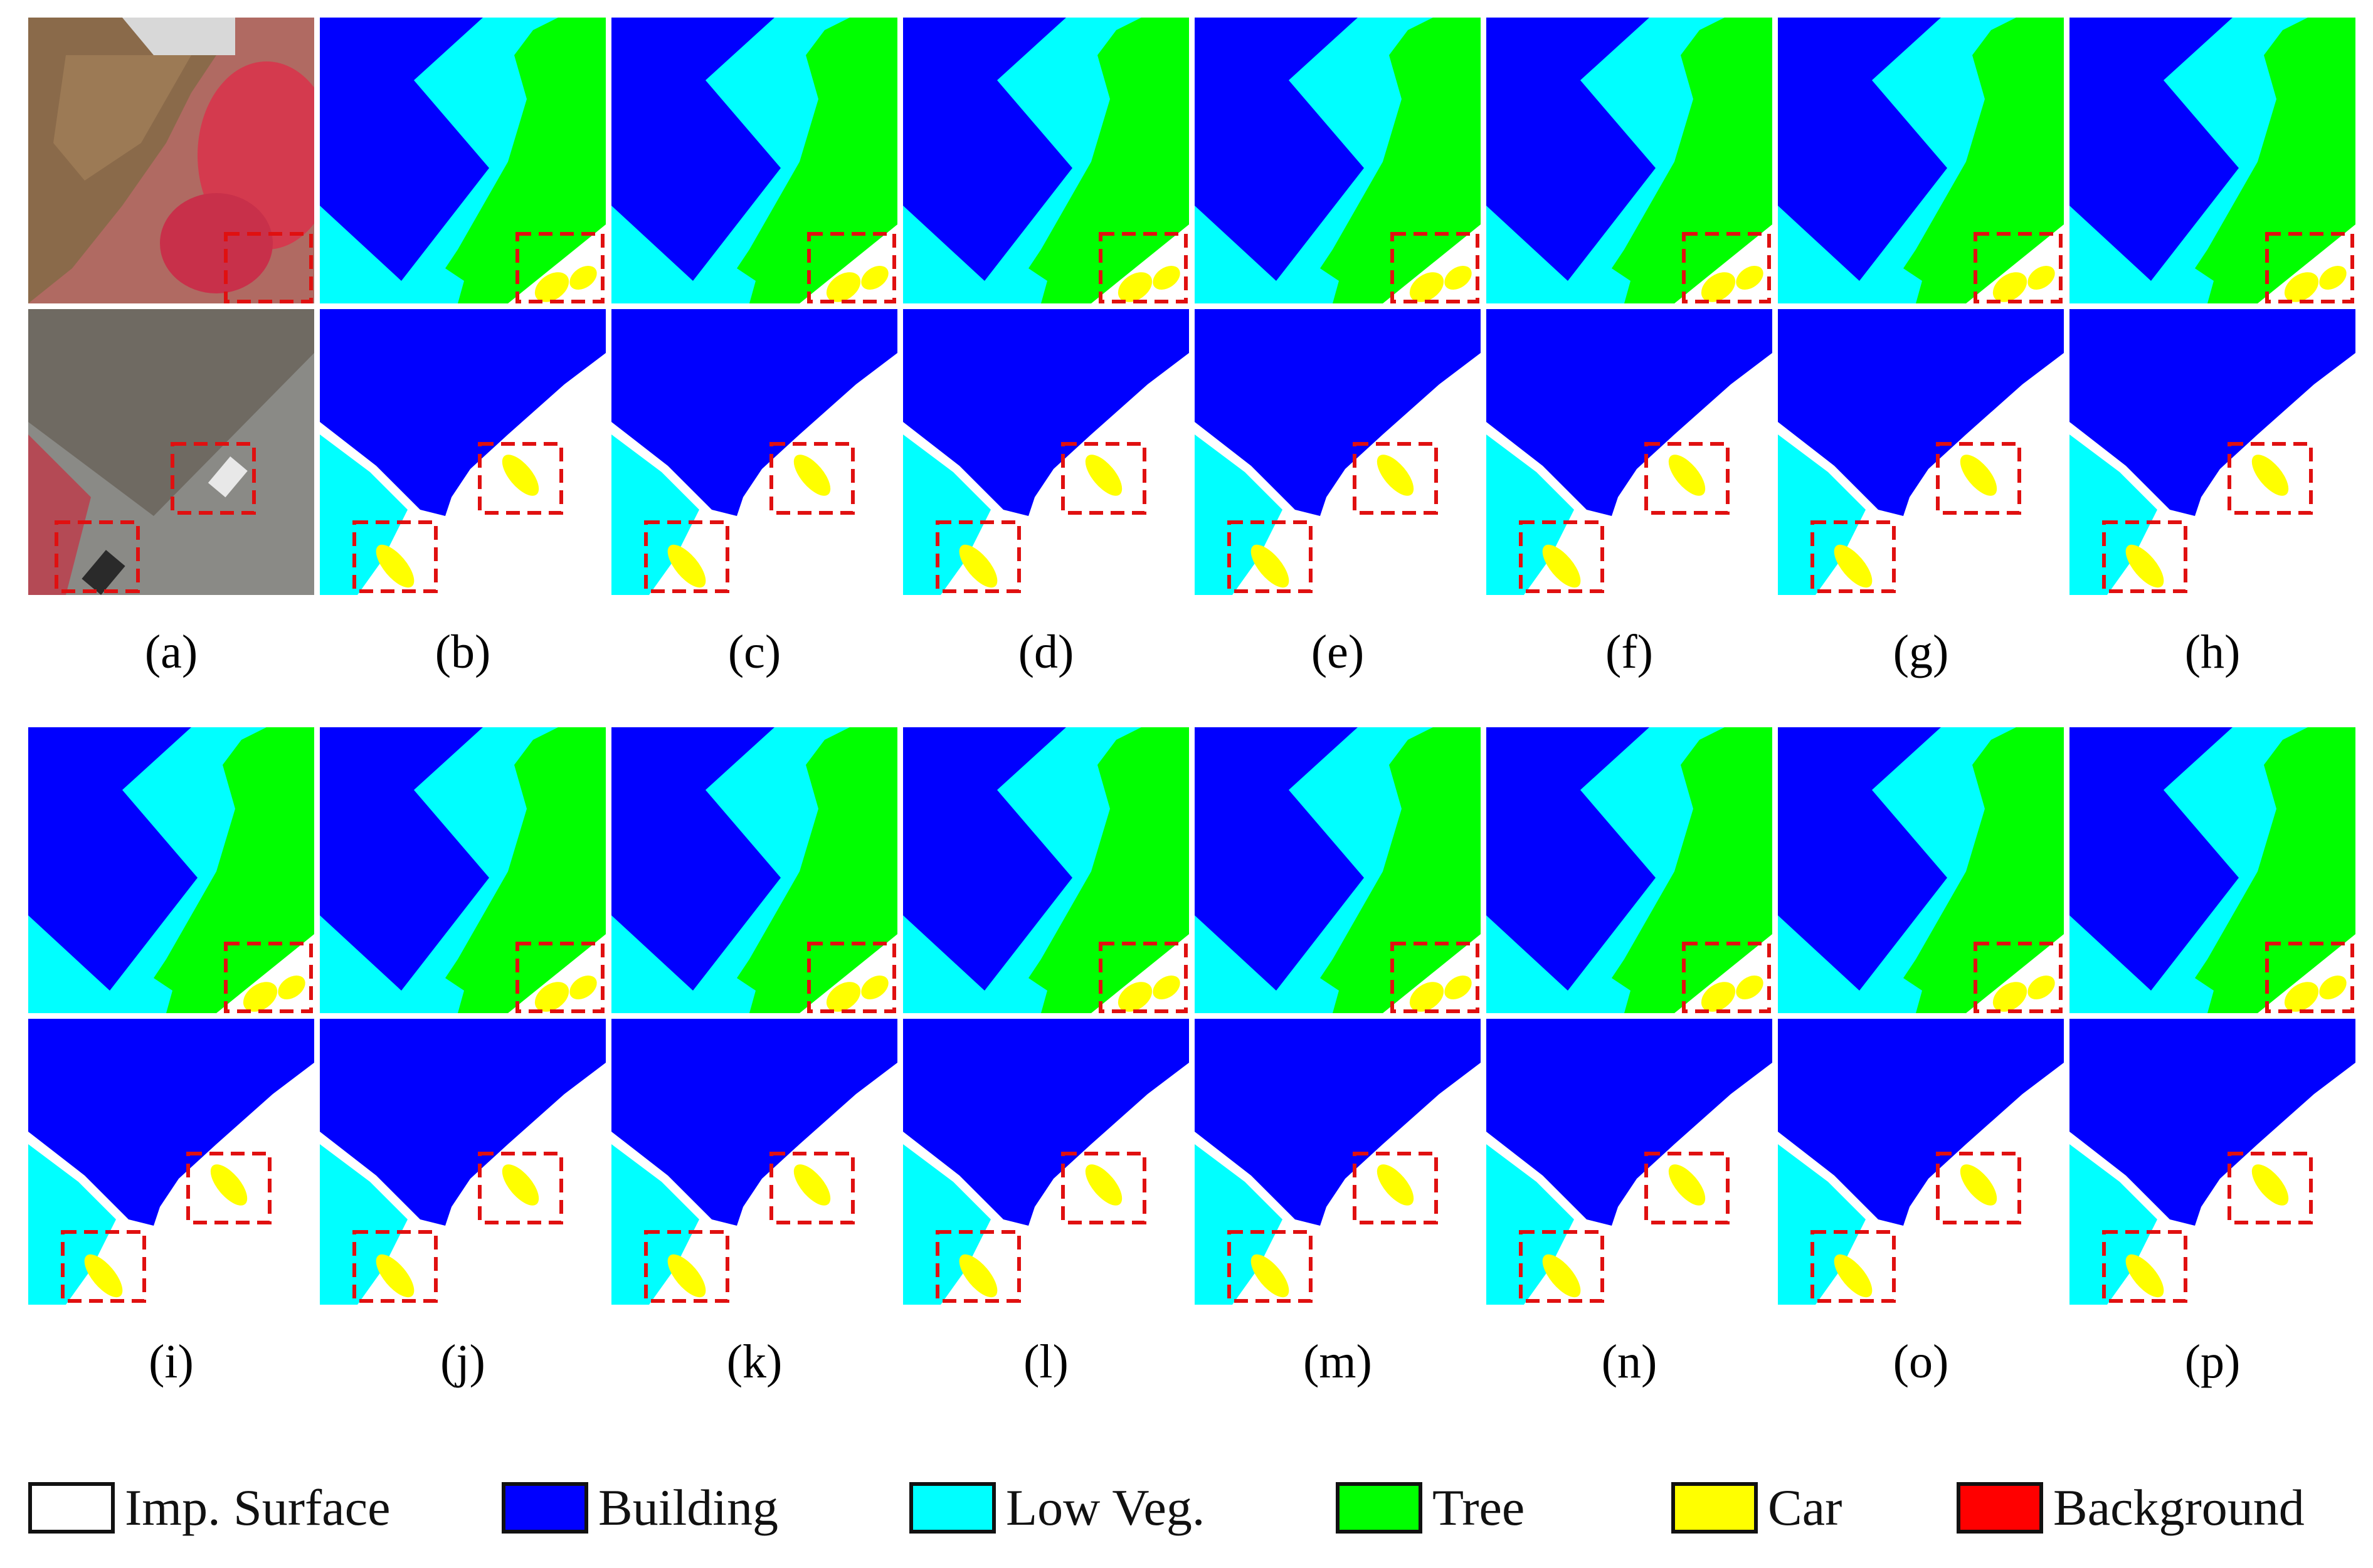 The image size is (2373, 1568). Describe the element at coordinates (71, 1508) in the screenshot. I see `legend-swatch-imp-surface` at that location.